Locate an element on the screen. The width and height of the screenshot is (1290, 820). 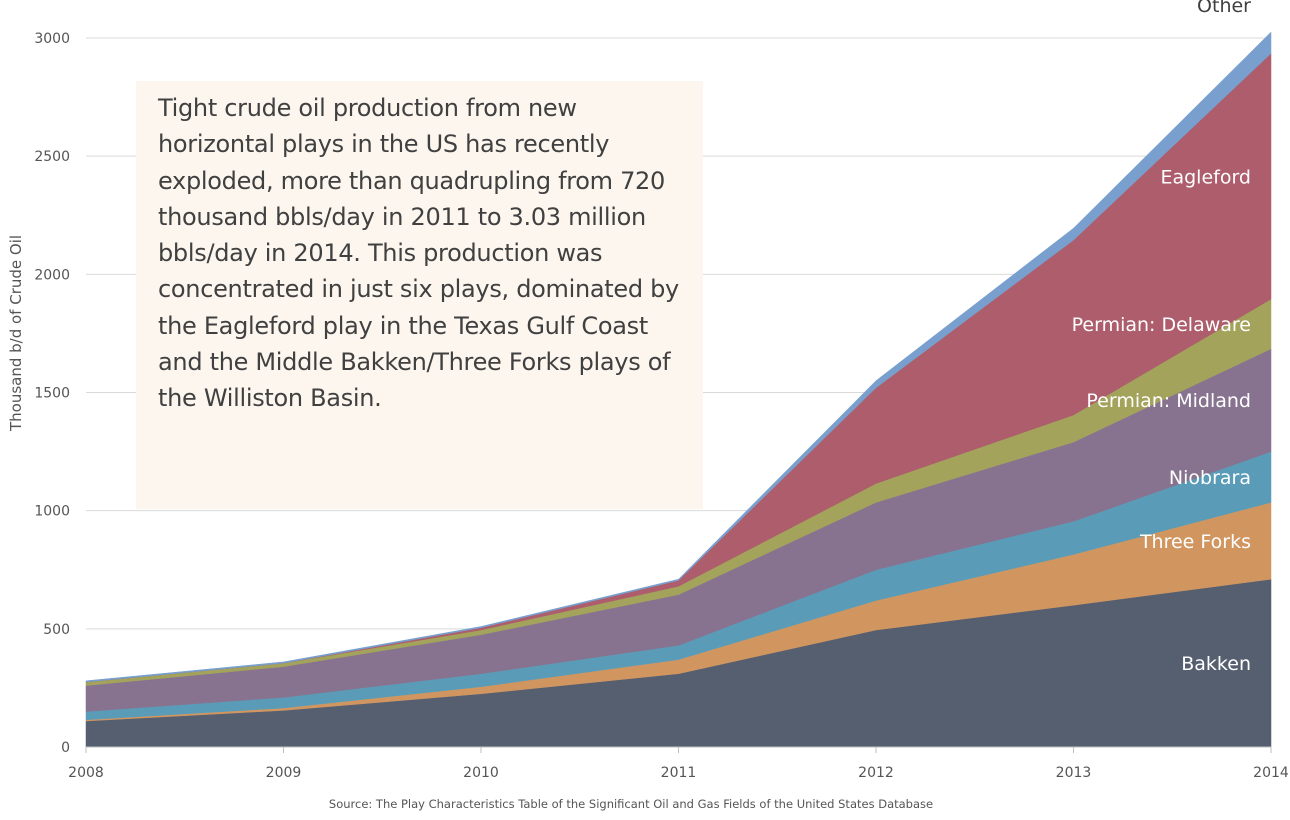
y-axis-label: Thousand b/d of Crude Oil is located at coordinates (16, 333).